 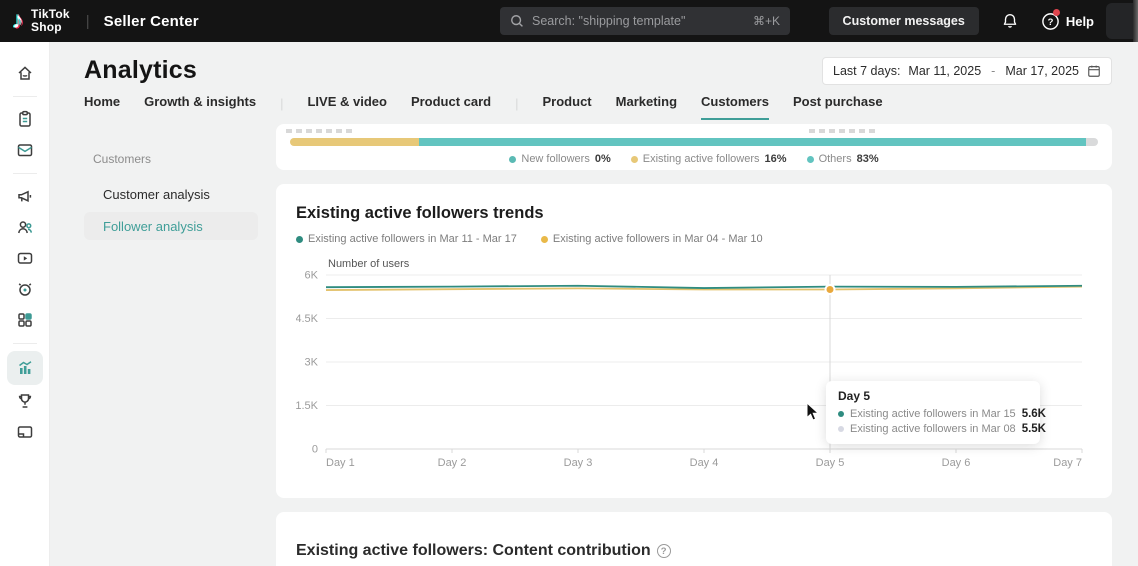 I want to click on svg-text: Day 3, so click(x=578, y=463).